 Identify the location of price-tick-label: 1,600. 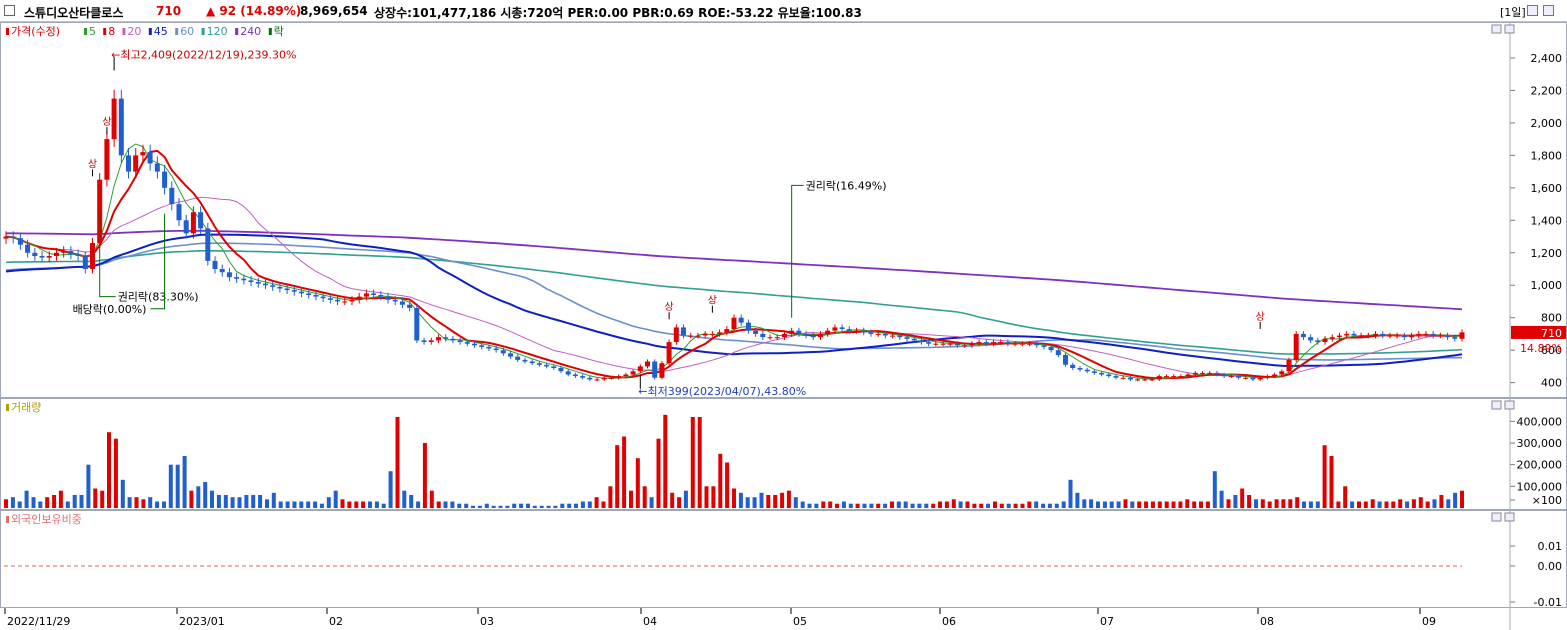
(1547, 188).